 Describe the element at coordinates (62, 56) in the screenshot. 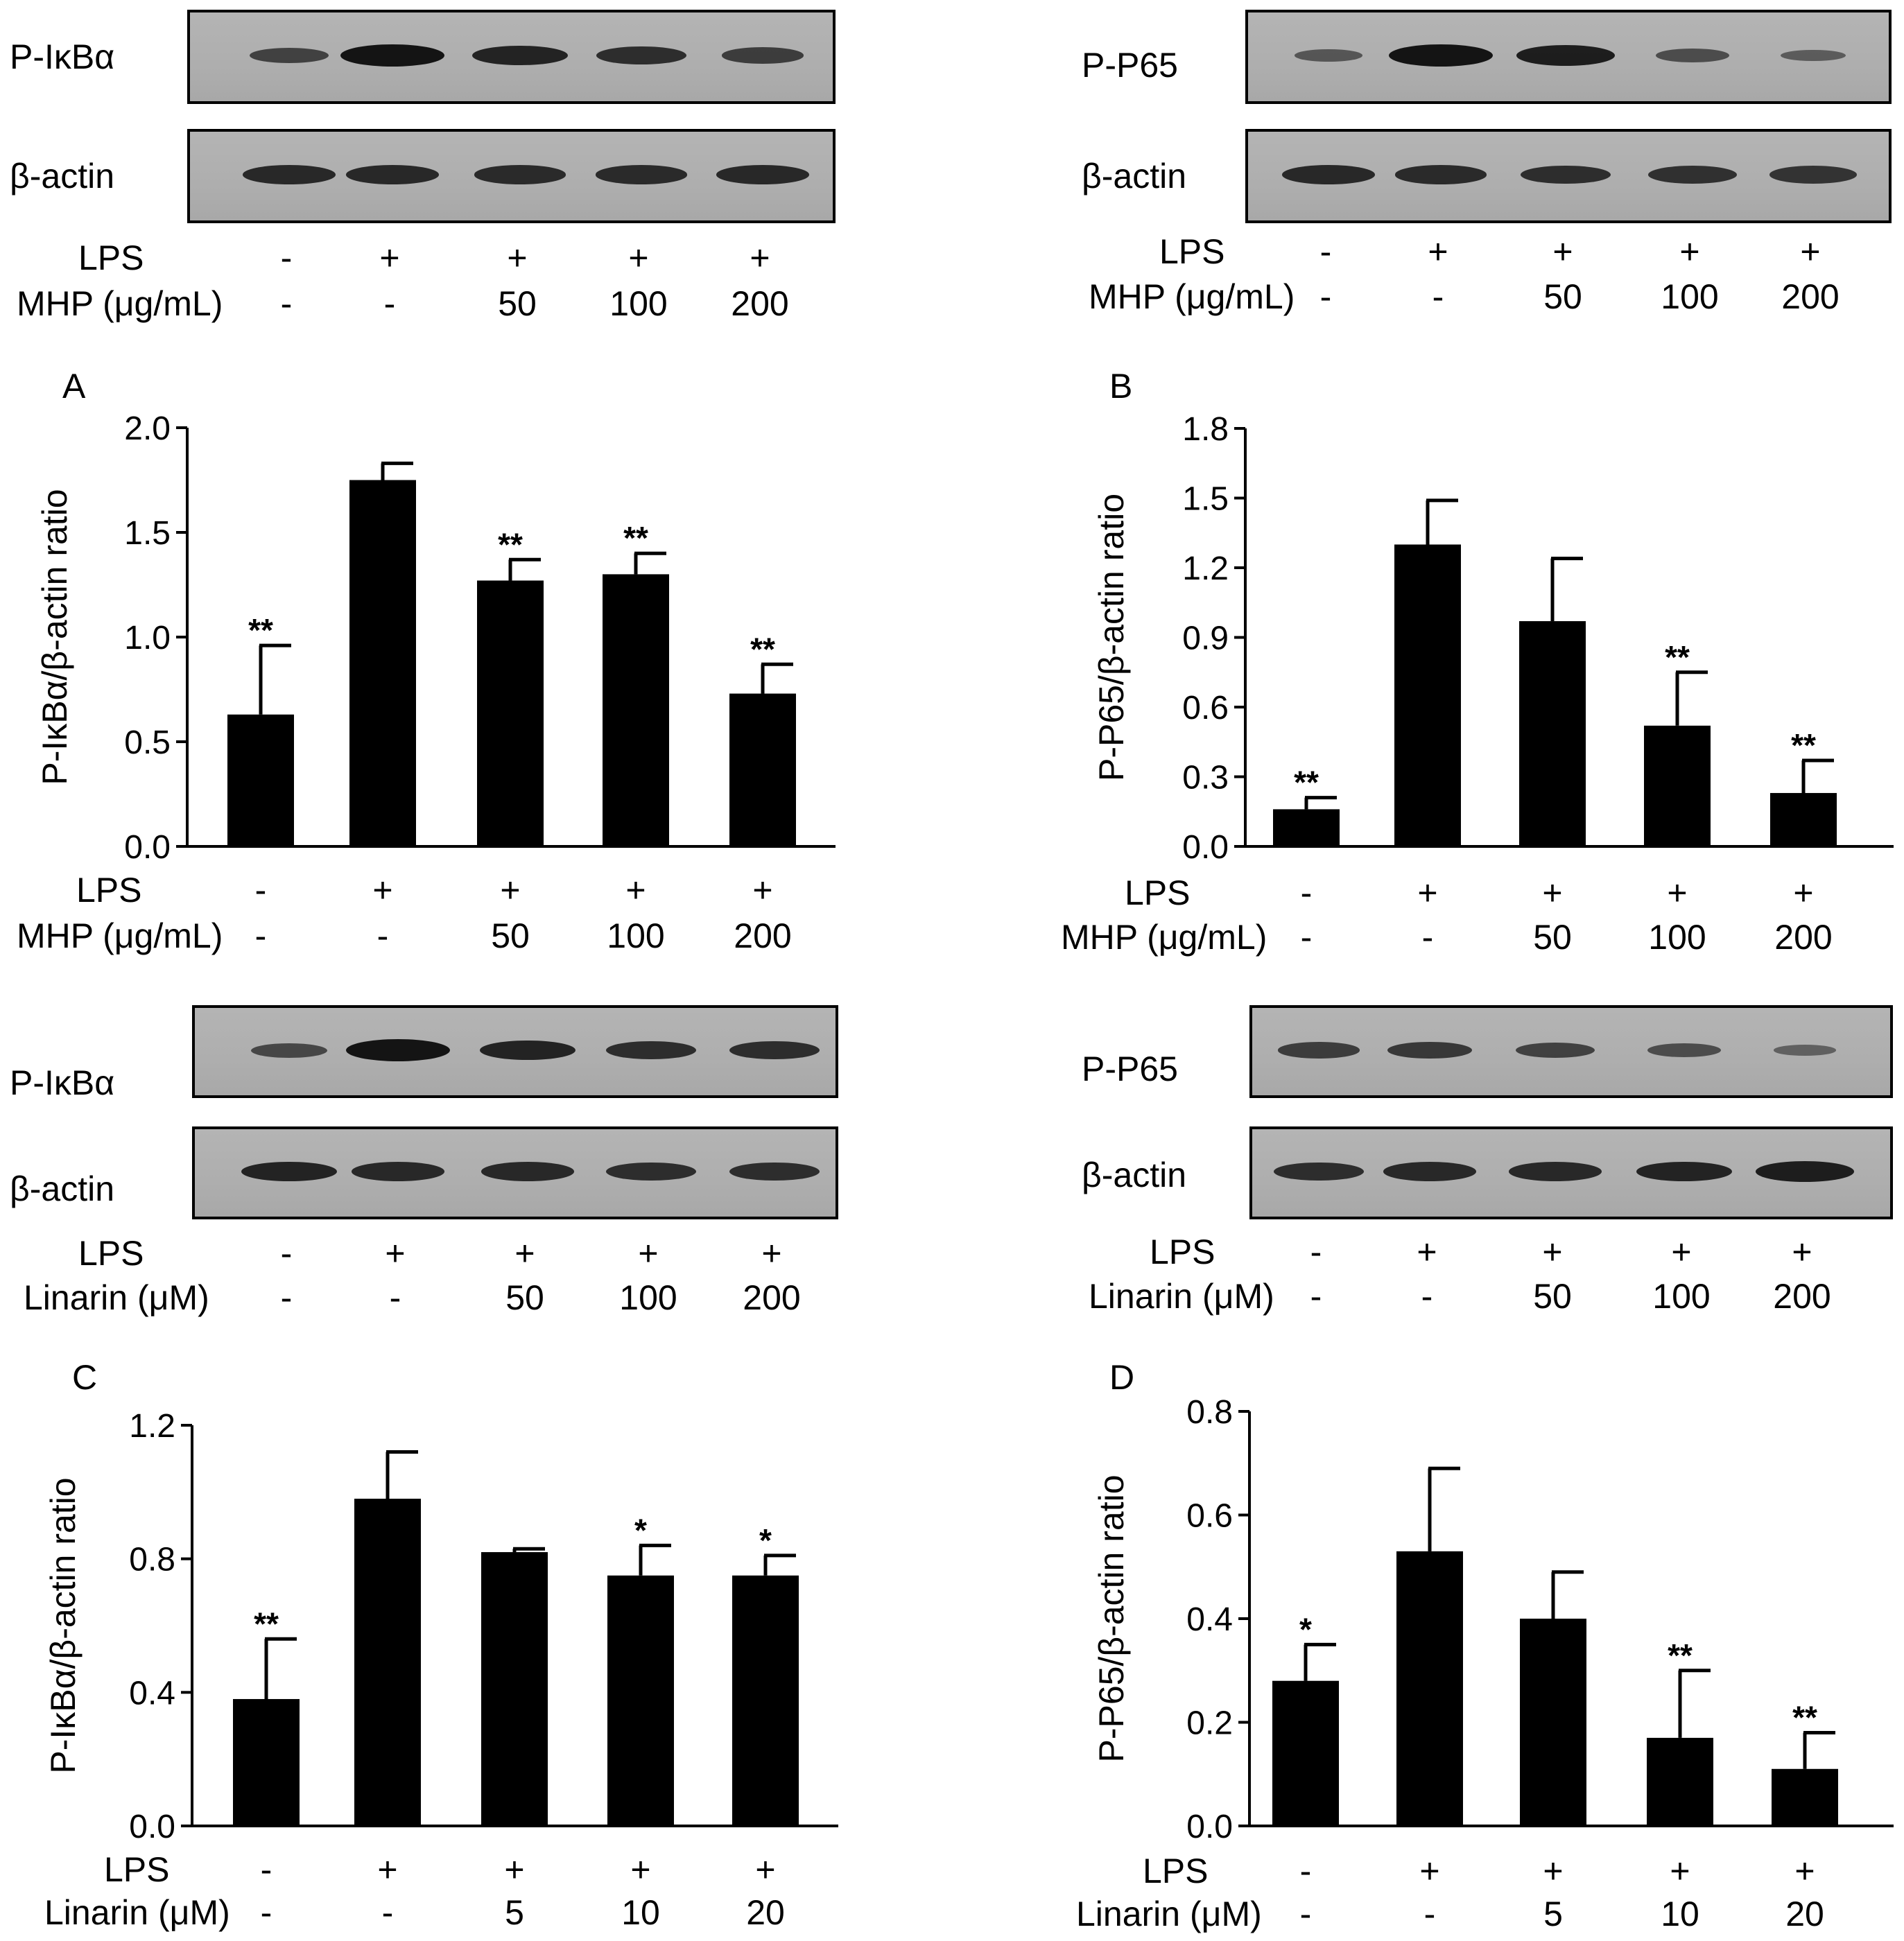

I see `blot-row-label: P-IκBα` at that location.